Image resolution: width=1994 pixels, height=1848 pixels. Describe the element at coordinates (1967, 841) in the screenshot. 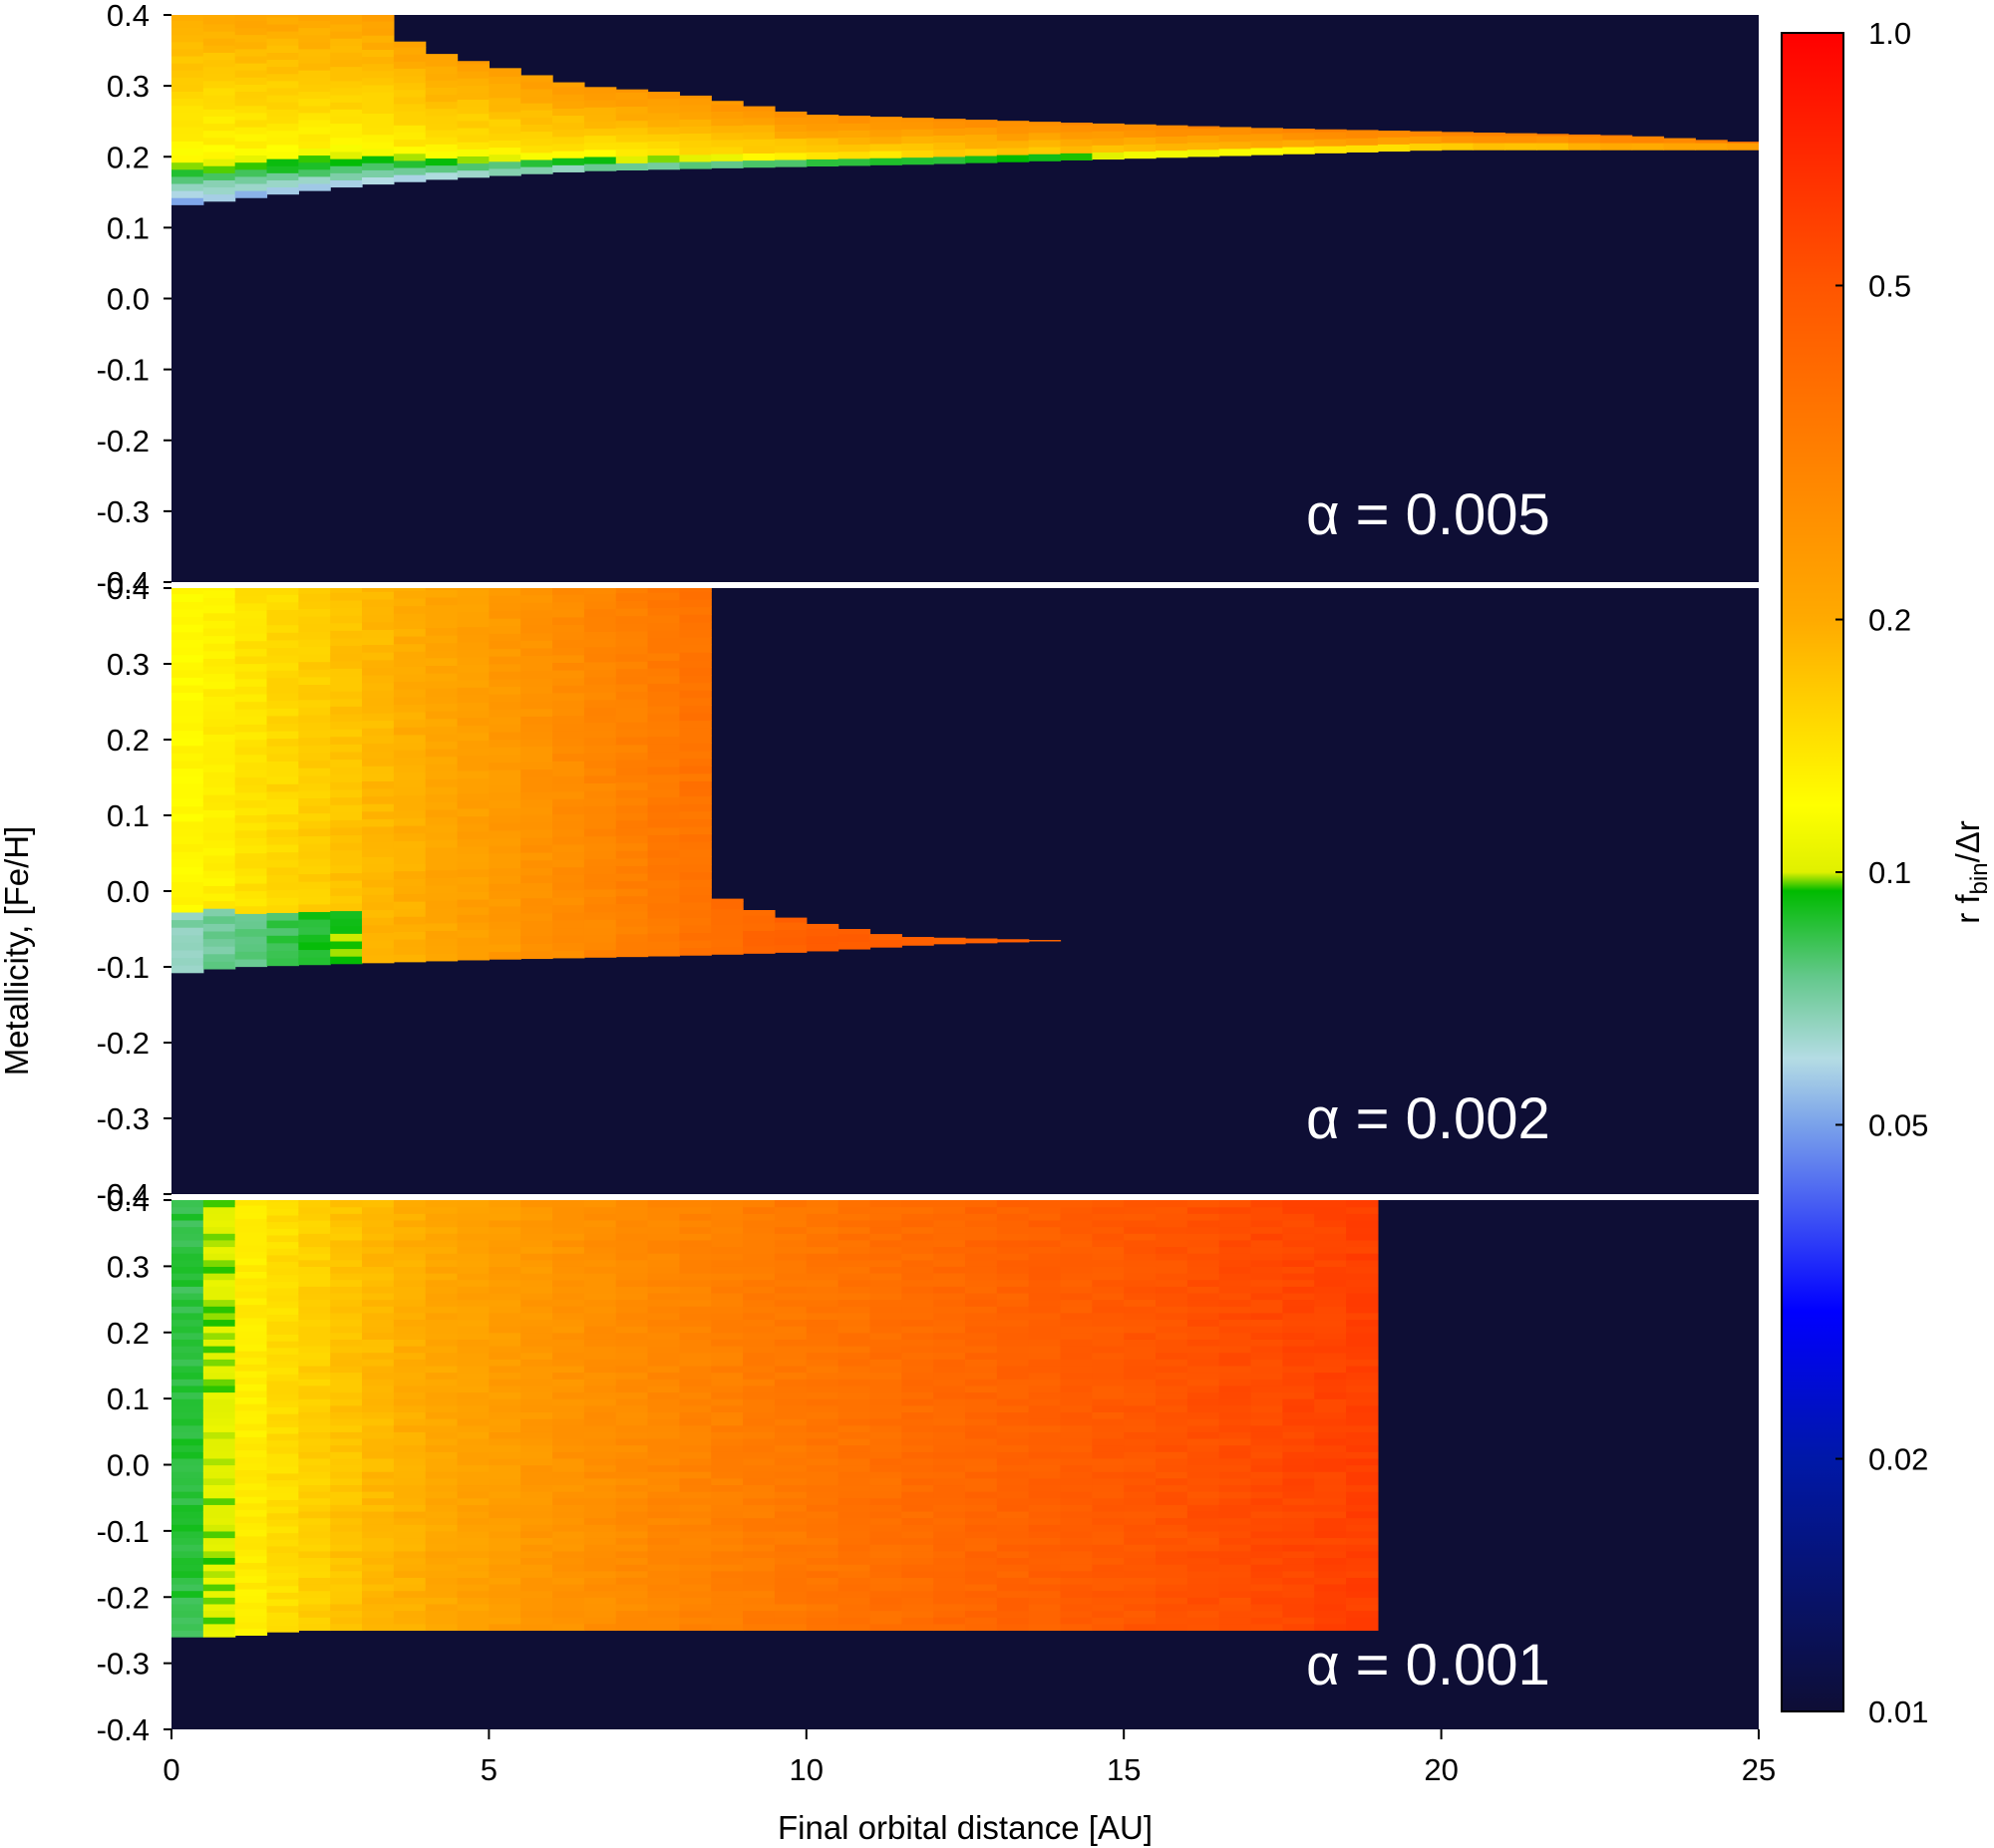

I see `colorbar-label-tail: /Δr` at that location.